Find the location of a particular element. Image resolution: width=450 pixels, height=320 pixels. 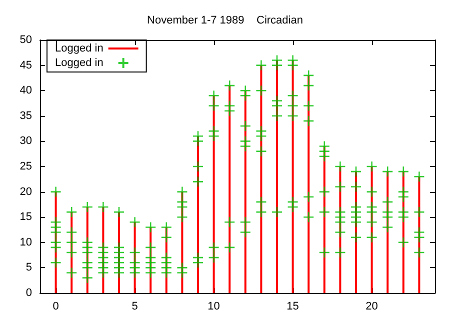

y-tick-label: 10 is located at coordinates (26, 242).